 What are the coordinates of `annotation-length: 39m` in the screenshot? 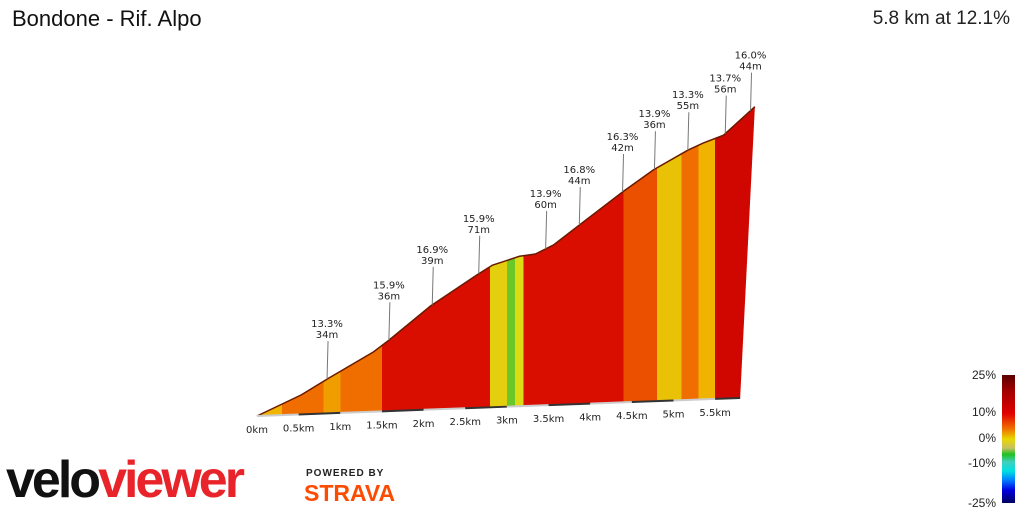 It's located at (432, 261).